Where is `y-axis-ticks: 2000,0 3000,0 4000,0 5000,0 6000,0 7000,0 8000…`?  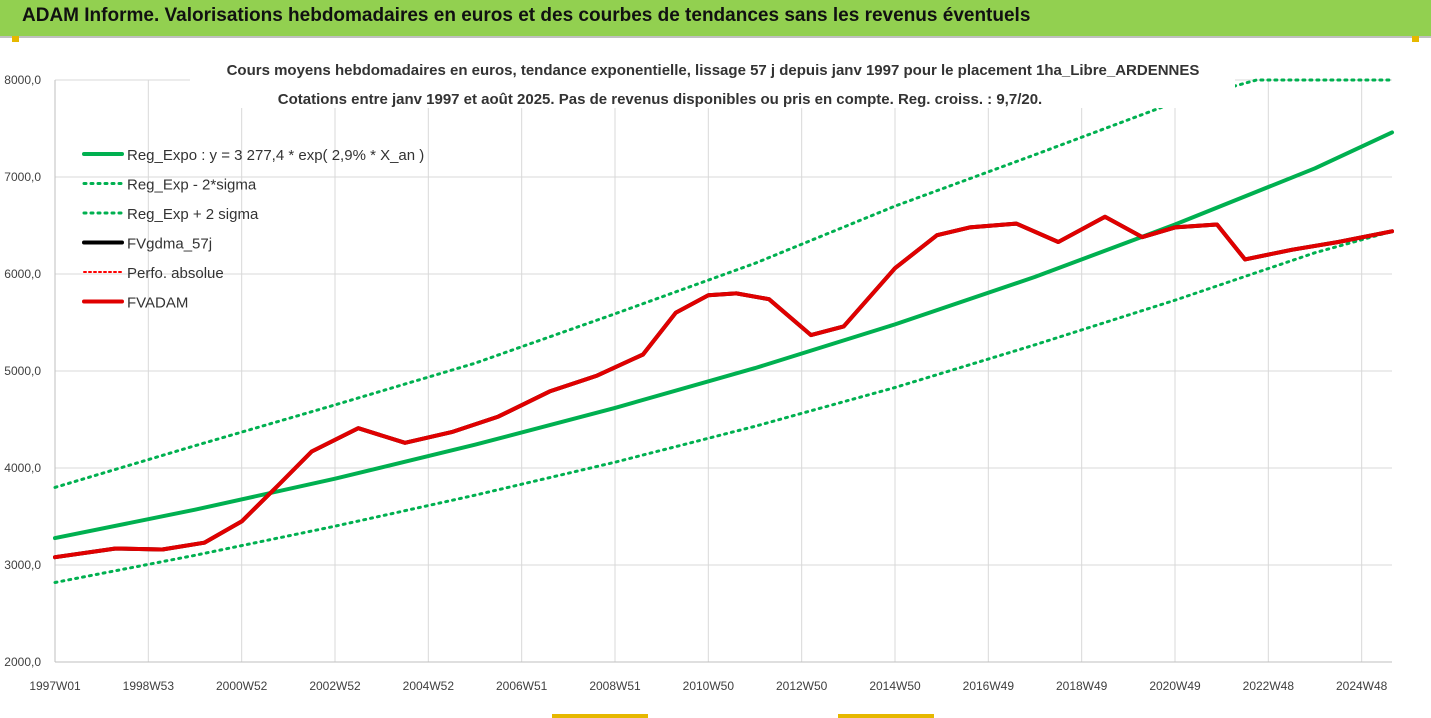 y-axis-ticks: 2000,0 3000,0 4000,0 5000,0 6000,0 7000,0 8000… is located at coordinates (22, 371).